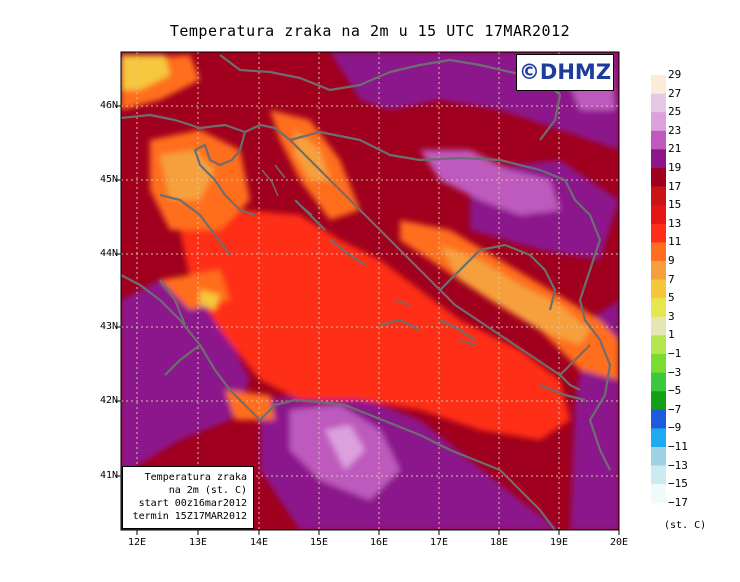  I want to click on colorbar-label: 9, so click(671, 260).